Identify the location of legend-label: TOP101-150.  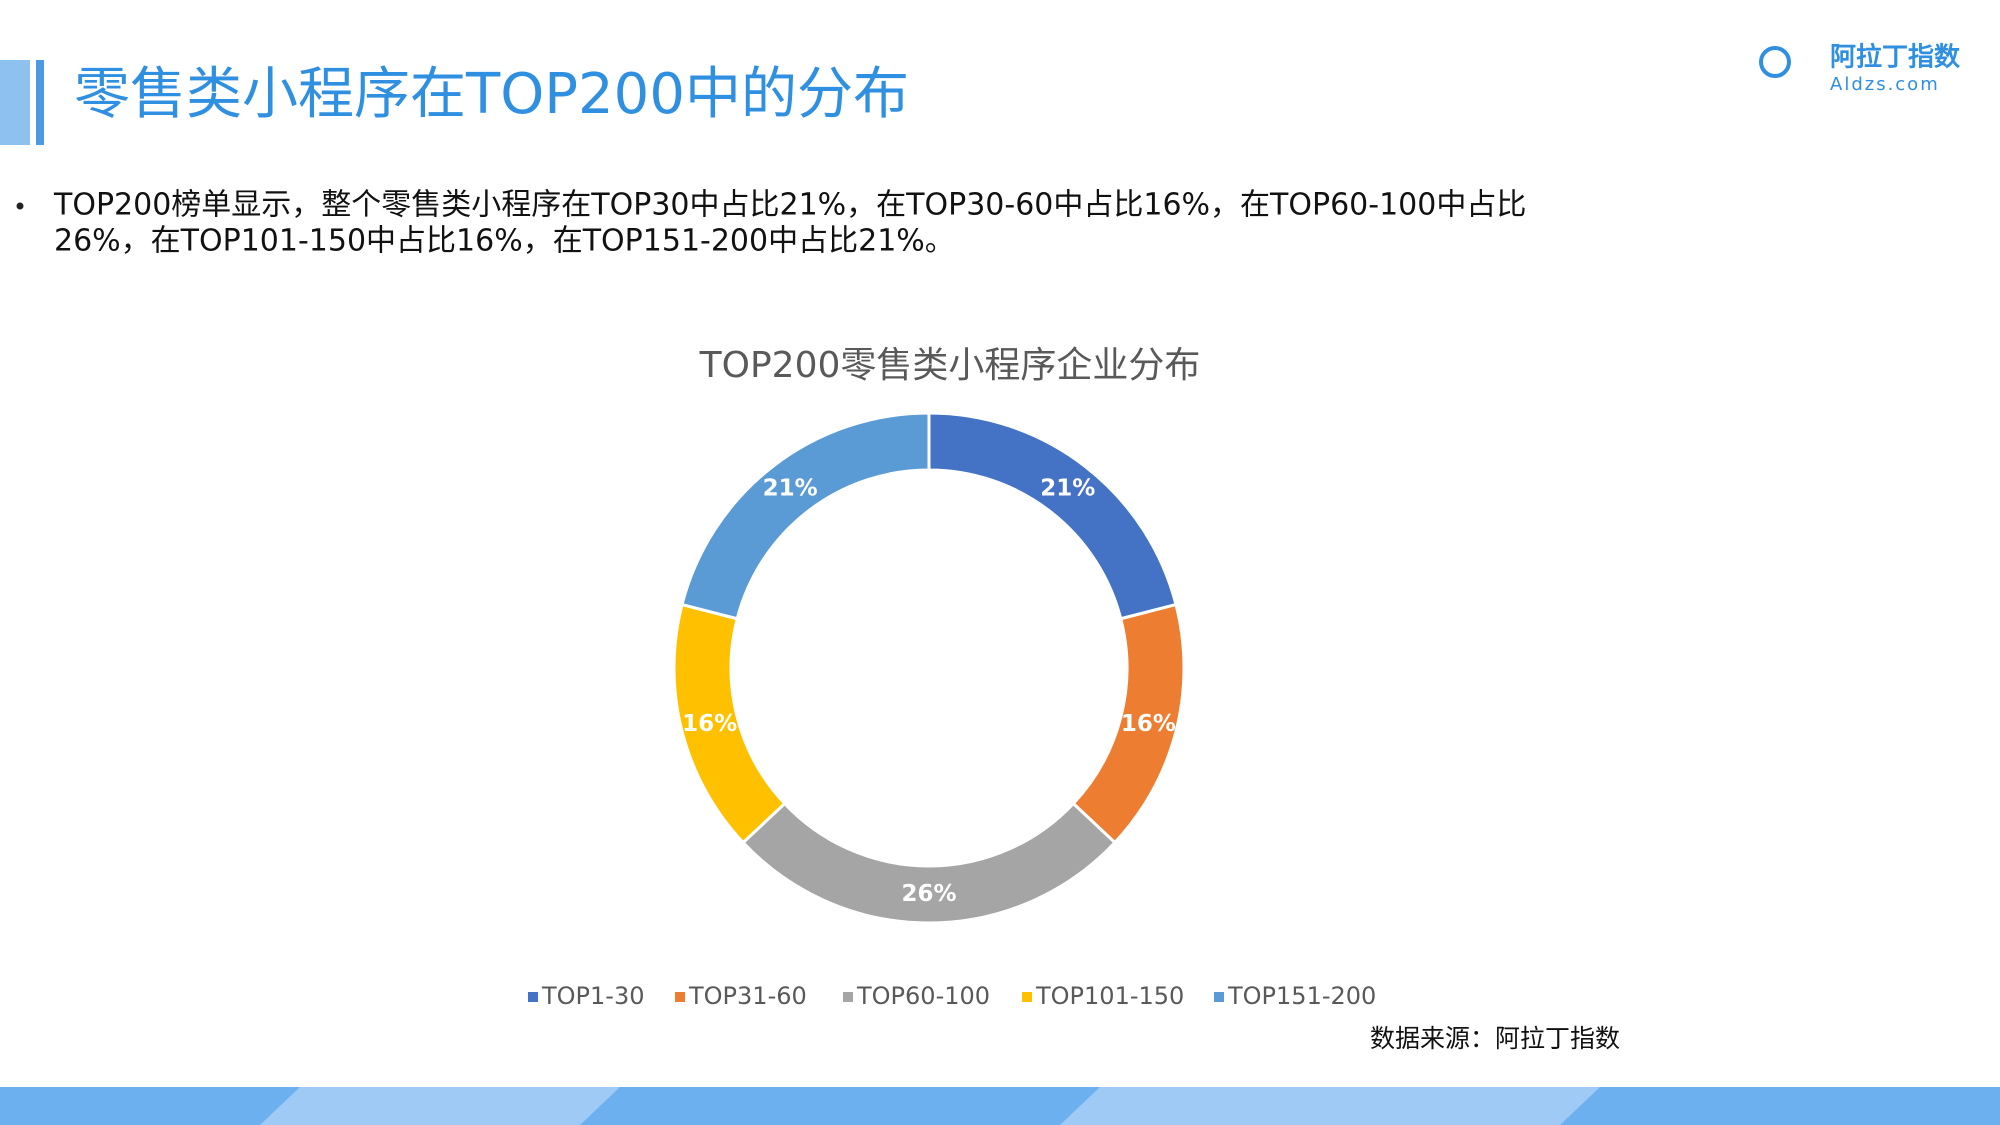
(1109, 996).